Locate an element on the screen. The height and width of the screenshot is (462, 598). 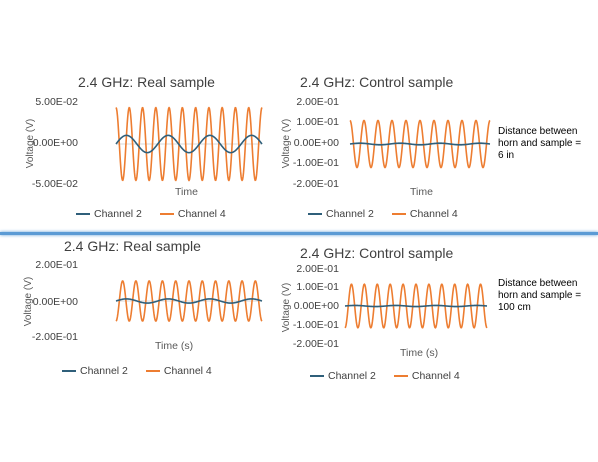
distance-note: Distance between horn and sample = 6 in is located at coordinates (540, 143).